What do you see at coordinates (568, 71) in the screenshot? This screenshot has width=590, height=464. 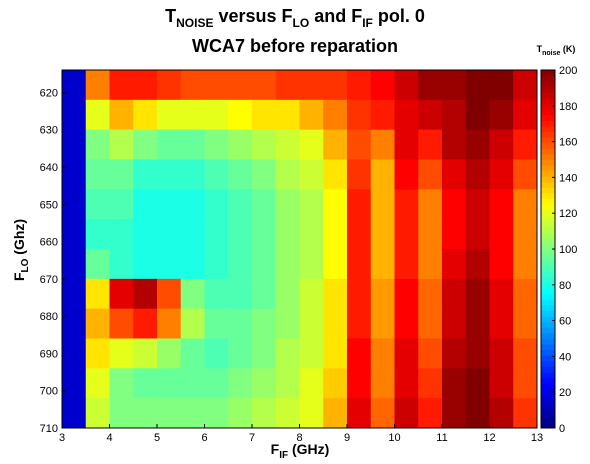 I see `colorbar-tick-label: 200` at bounding box center [568, 71].